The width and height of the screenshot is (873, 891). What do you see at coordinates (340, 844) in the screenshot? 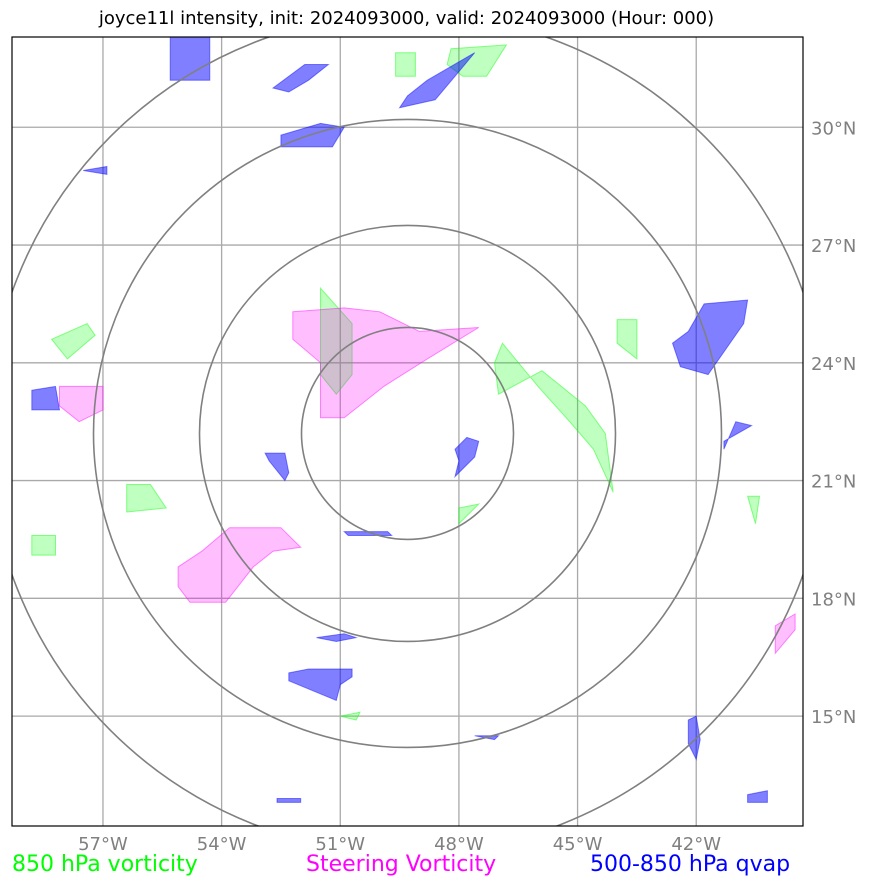
I see `x-tick-label: 51°W` at bounding box center [340, 844].